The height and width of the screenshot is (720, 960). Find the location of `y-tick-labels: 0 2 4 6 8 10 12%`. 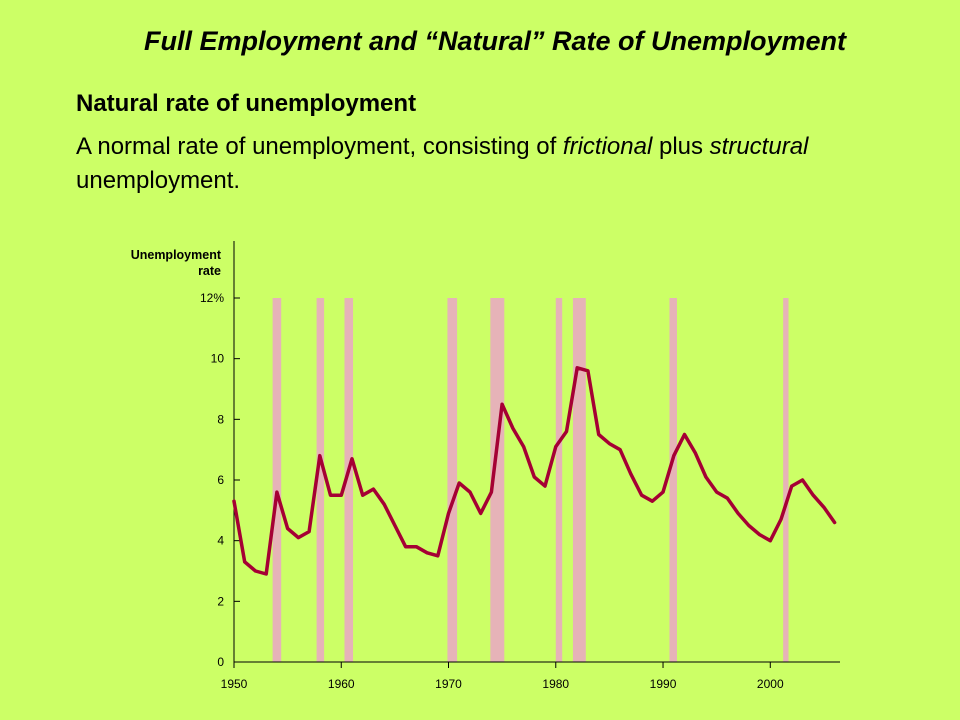

y-tick-labels: 0 2 4 6 8 10 12% is located at coordinates (220, 480).